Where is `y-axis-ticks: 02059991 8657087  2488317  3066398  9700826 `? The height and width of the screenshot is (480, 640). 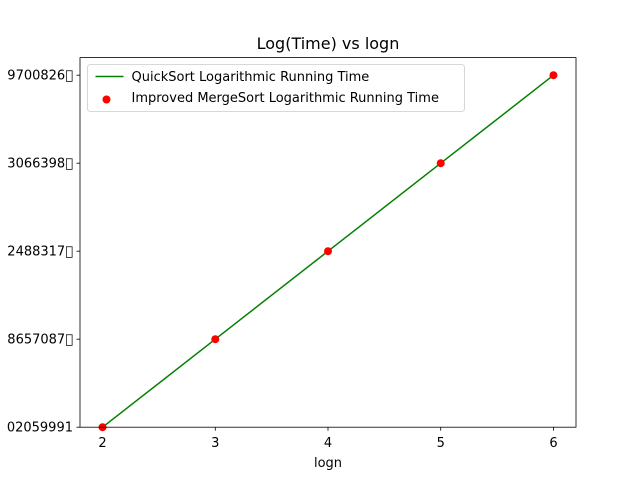
y-axis-ticks: 02059991 8657087  2488317  3066398  9700826  is located at coordinates (43, 252).